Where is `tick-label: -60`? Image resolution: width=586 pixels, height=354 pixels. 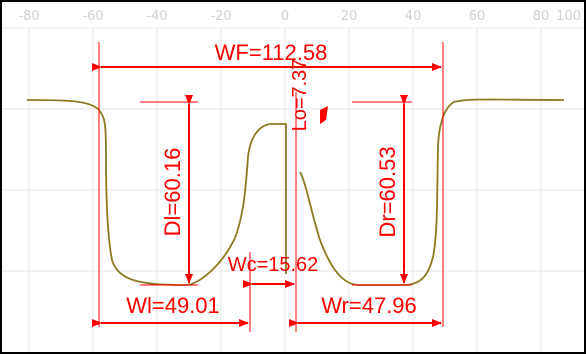
tick-label: -60 is located at coordinates (92, 16).